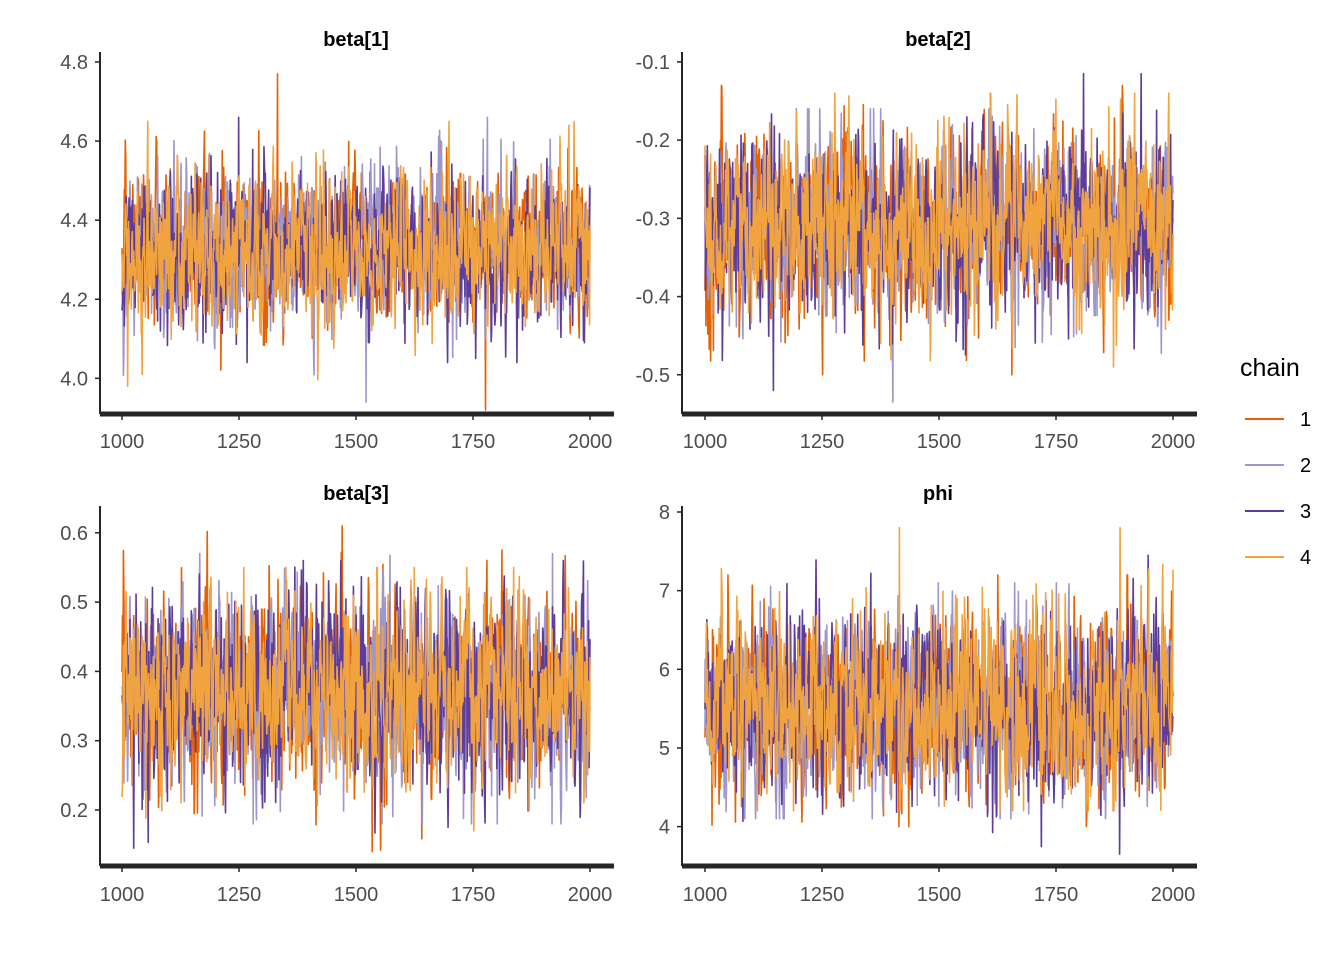 The width and height of the screenshot is (1344, 965). I want to click on legend-item-chain-2: 2, so click(1278, 466).